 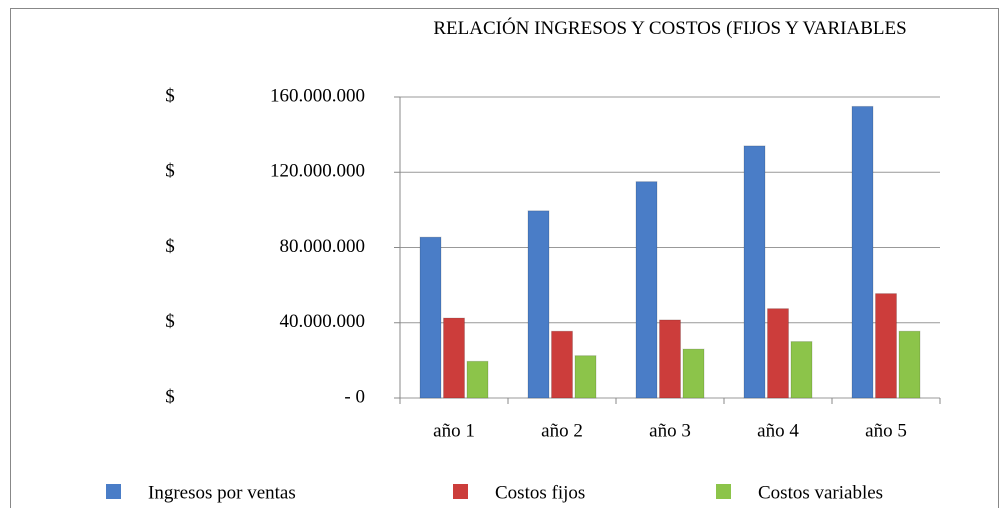 What do you see at coordinates (562, 430) in the screenshot?
I see `x-tick-label: año 2` at bounding box center [562, 430].